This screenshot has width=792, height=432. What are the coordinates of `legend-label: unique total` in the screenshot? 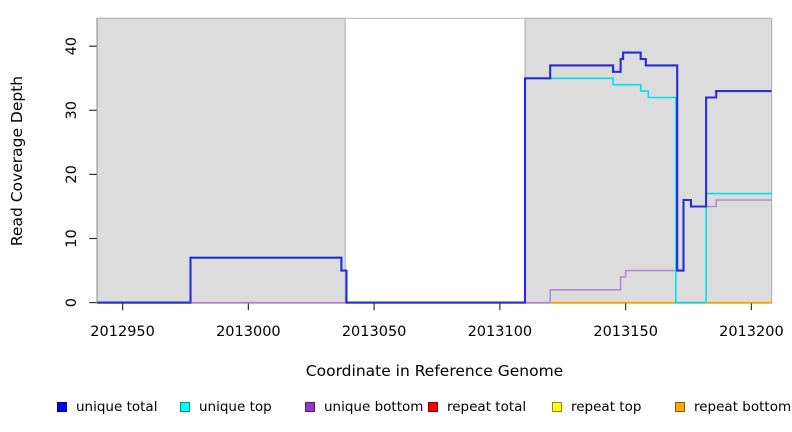 It's located at (117, 407).